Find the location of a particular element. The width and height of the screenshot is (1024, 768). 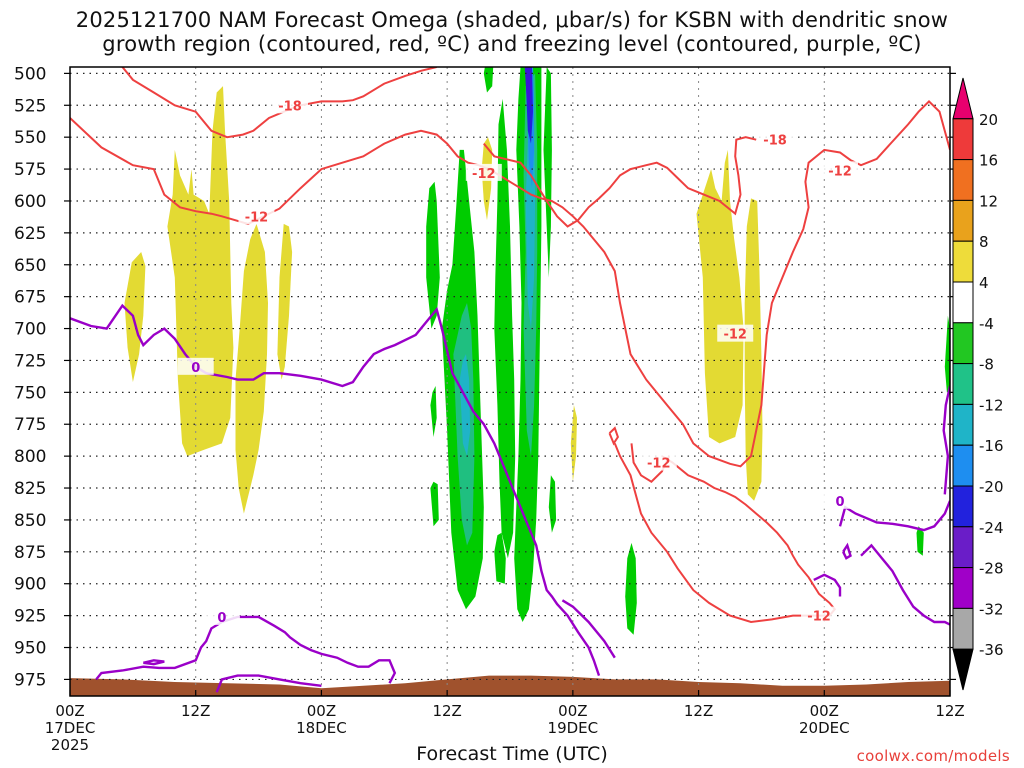

colorbar: 20 16 12 8 4 -4 -8 -12 -16 -20 -24 -28 -32 -36 is located at coordinates (978, 384).